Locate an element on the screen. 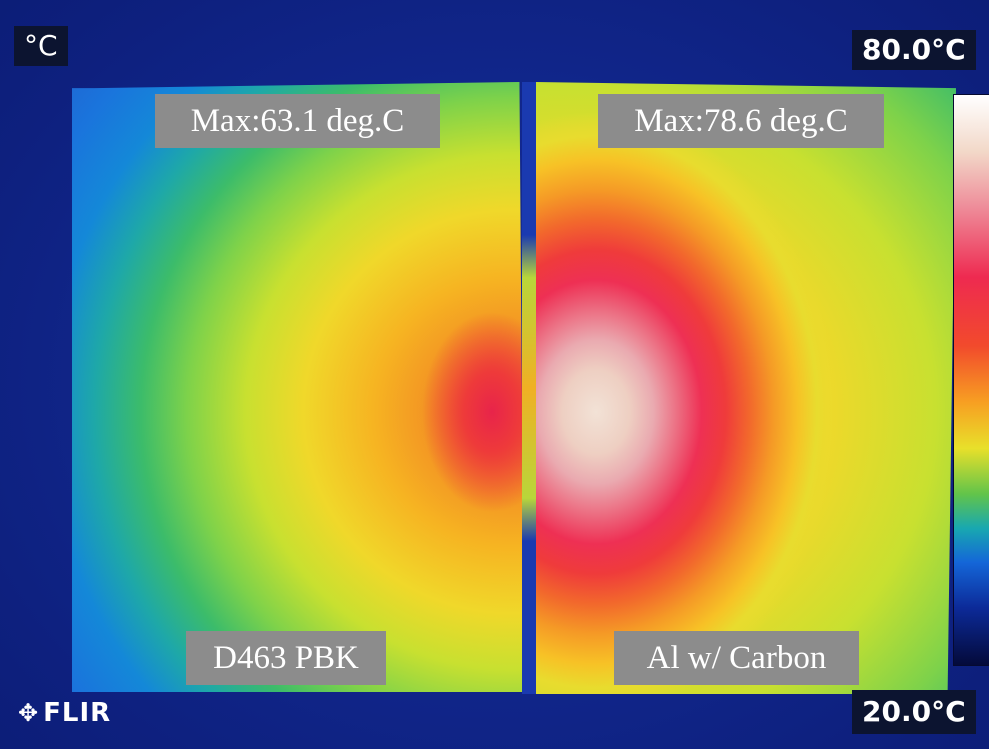 The image size is (989, 749). flir-logo-text: FLIR is located at coordinates (77, 713).